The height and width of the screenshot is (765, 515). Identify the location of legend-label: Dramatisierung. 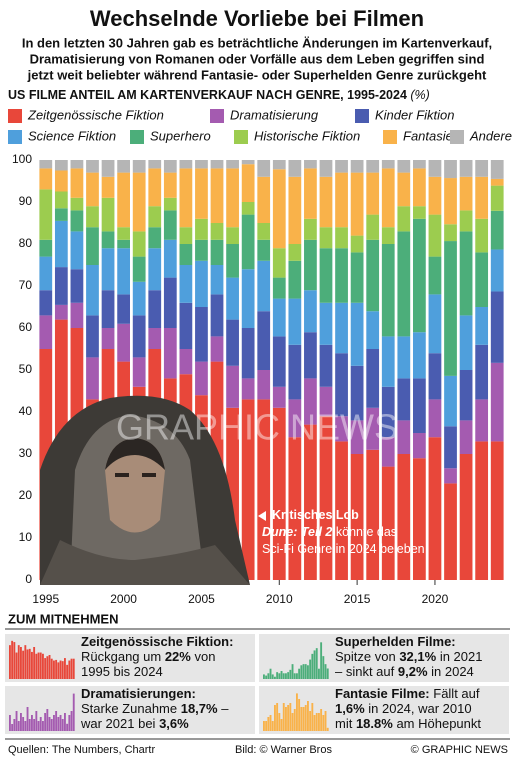
(274, 114).